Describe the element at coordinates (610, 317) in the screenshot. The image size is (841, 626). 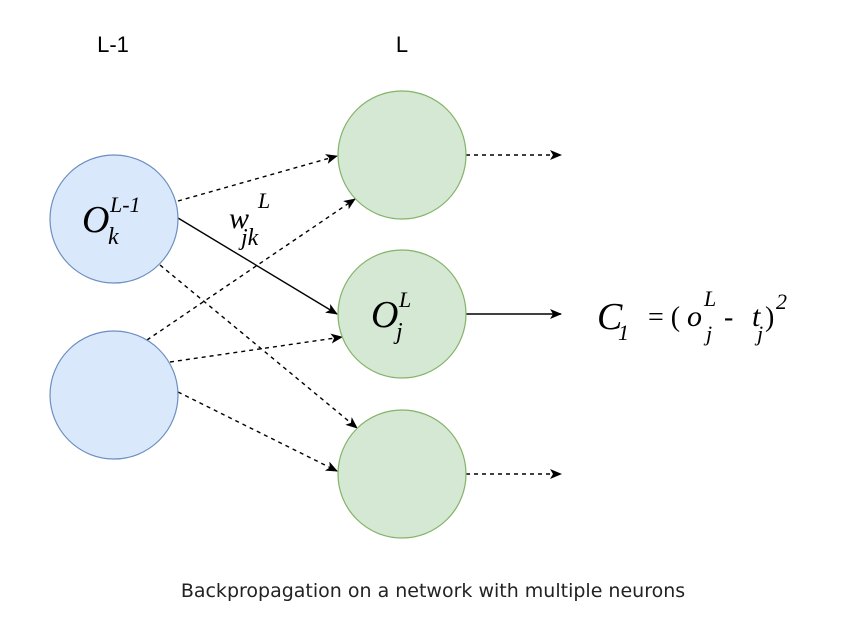
I see `cost-symbol: C` at that location.